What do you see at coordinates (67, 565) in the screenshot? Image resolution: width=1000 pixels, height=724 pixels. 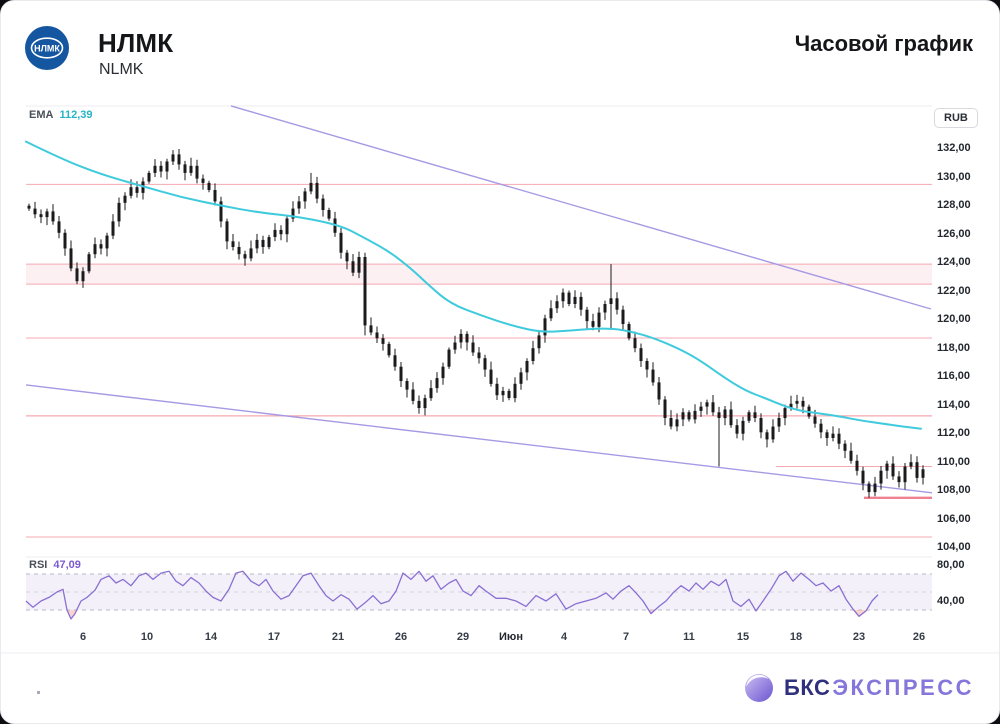 I see `rsi-value: 47,09` at bounding box center [67, 565].